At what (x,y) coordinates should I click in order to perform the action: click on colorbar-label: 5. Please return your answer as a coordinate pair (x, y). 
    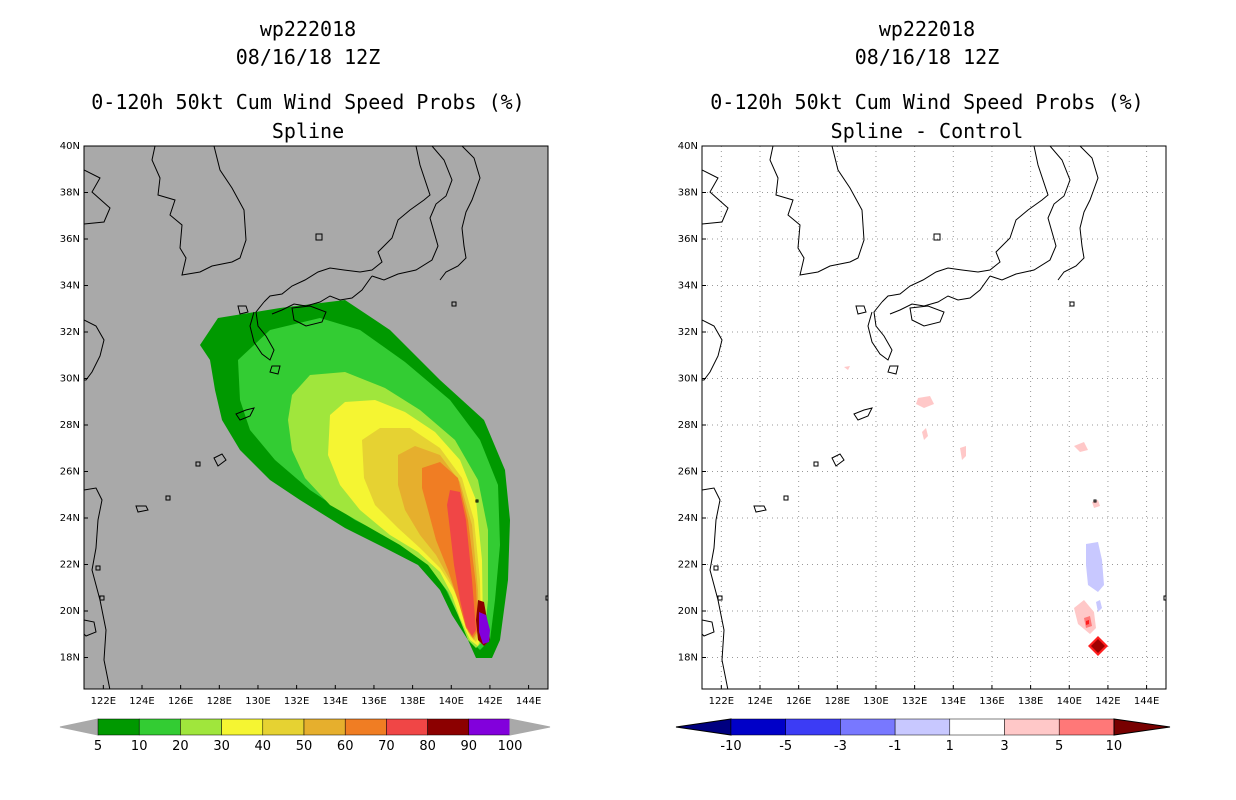
    Looking at the image, I should click on (1059, 746).